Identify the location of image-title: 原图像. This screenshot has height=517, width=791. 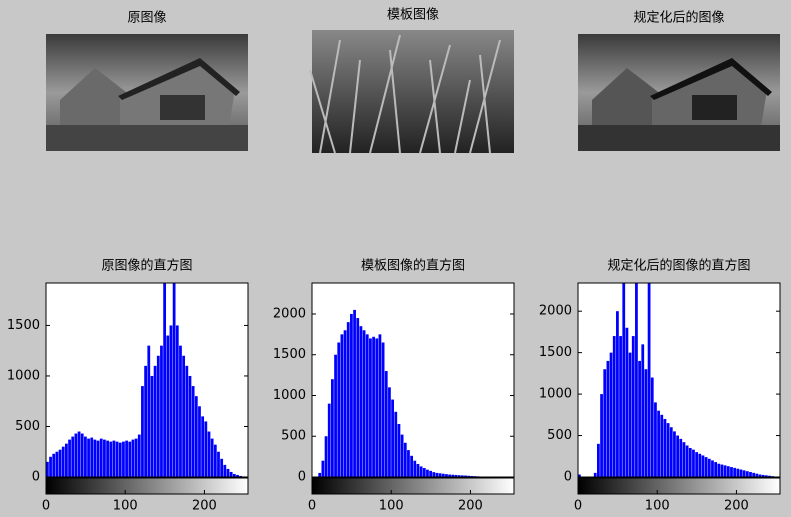
(146, 18).